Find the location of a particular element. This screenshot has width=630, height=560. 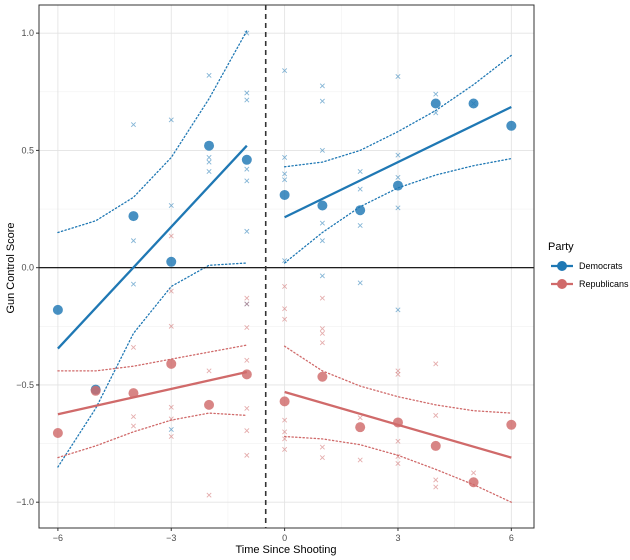

legend-key-democrats: Democrats is located at coordinates (587, 266).